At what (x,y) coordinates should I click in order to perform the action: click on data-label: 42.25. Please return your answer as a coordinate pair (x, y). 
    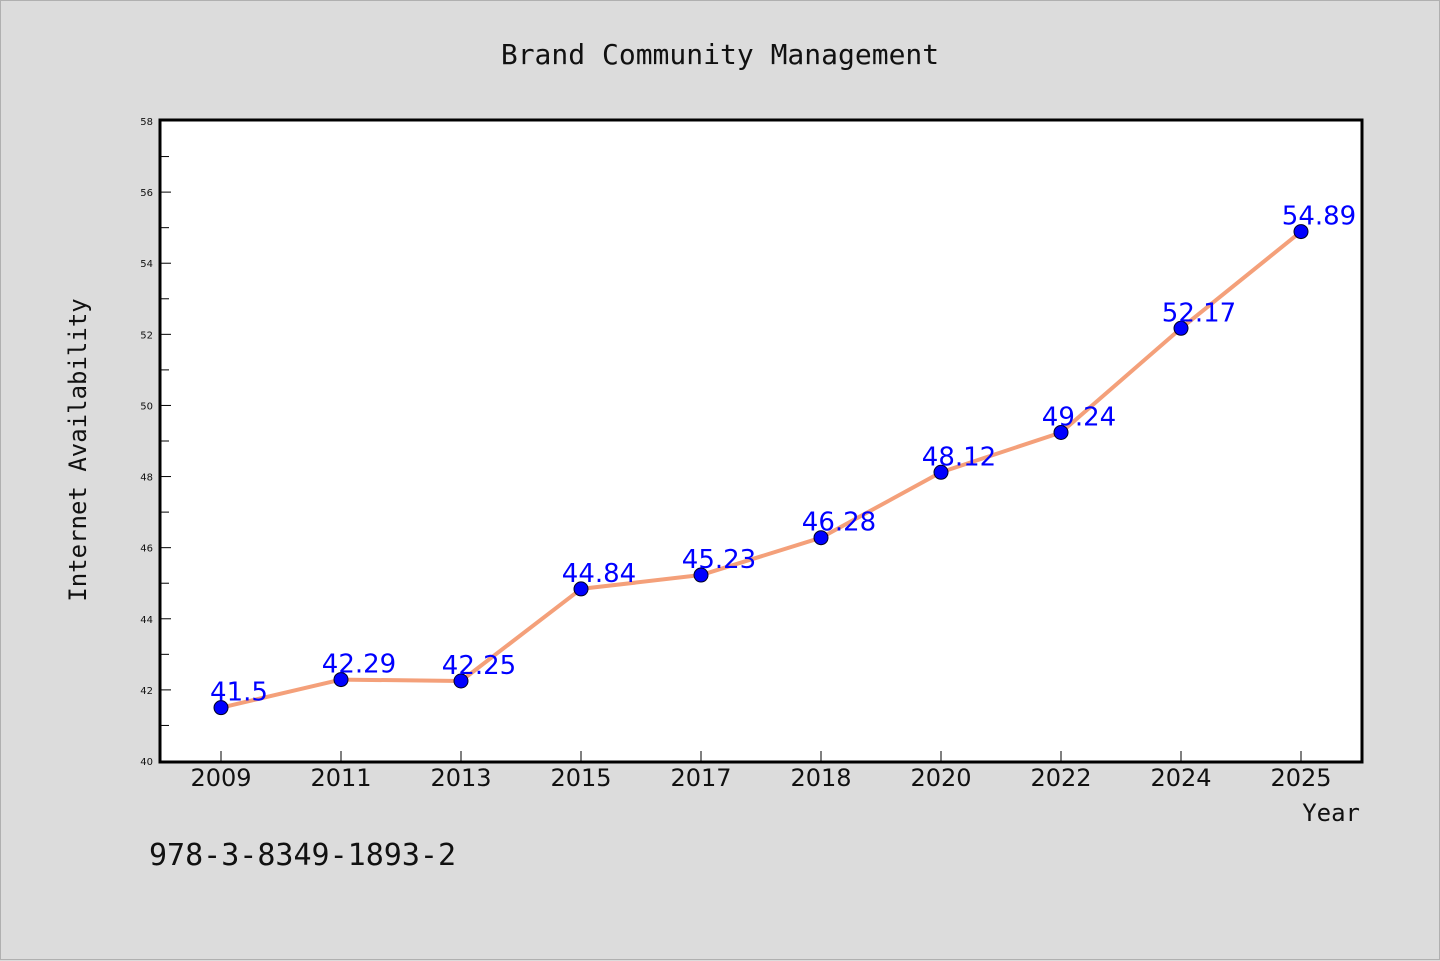
    Looking at the image, I should click on (479, 666).